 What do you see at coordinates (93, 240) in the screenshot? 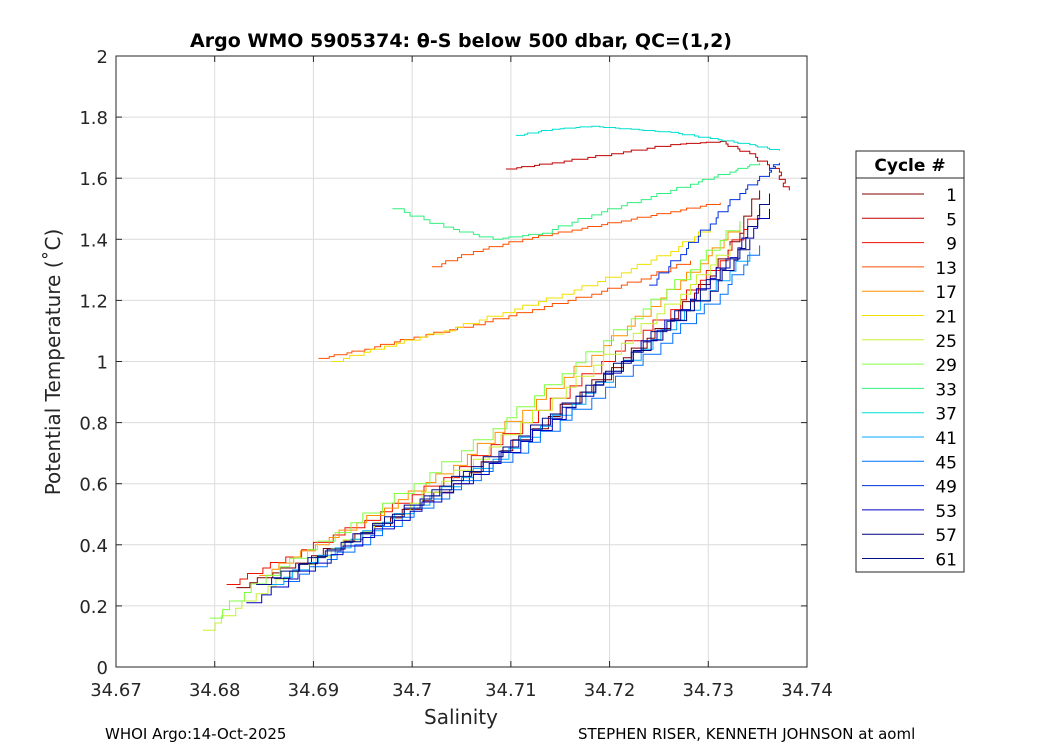
I see `y-tick-label: 1.4` at bounding box center [93, 240].